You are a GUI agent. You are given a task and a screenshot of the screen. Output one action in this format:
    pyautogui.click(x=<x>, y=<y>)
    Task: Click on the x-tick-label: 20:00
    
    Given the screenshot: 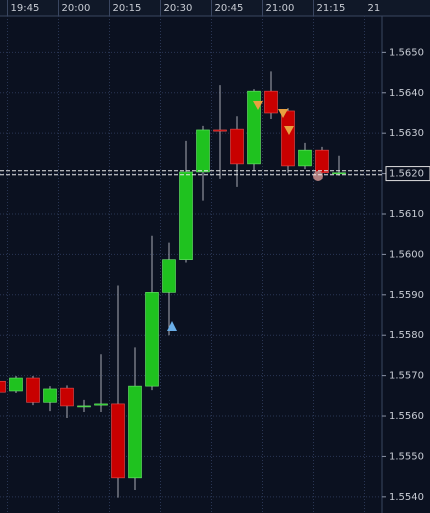 What is the action you would take?
    pyautogui.click(x=76, y=8)
    